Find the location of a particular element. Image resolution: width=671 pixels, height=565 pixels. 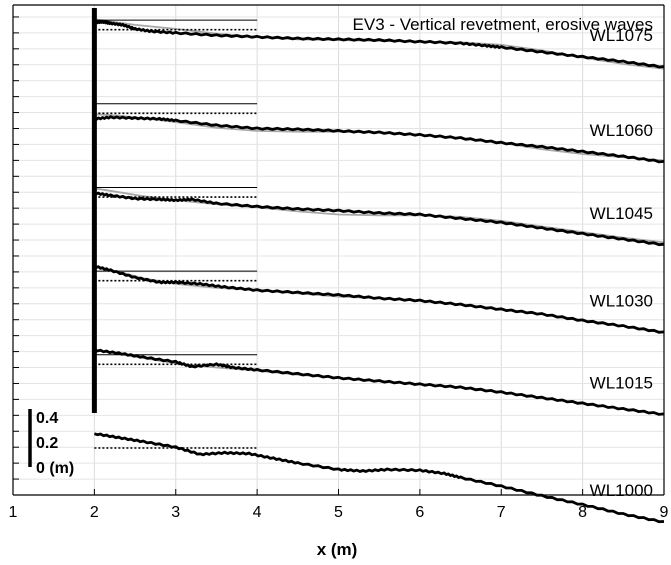

x-tick-label: 2 is located at coordinates (94, 512).